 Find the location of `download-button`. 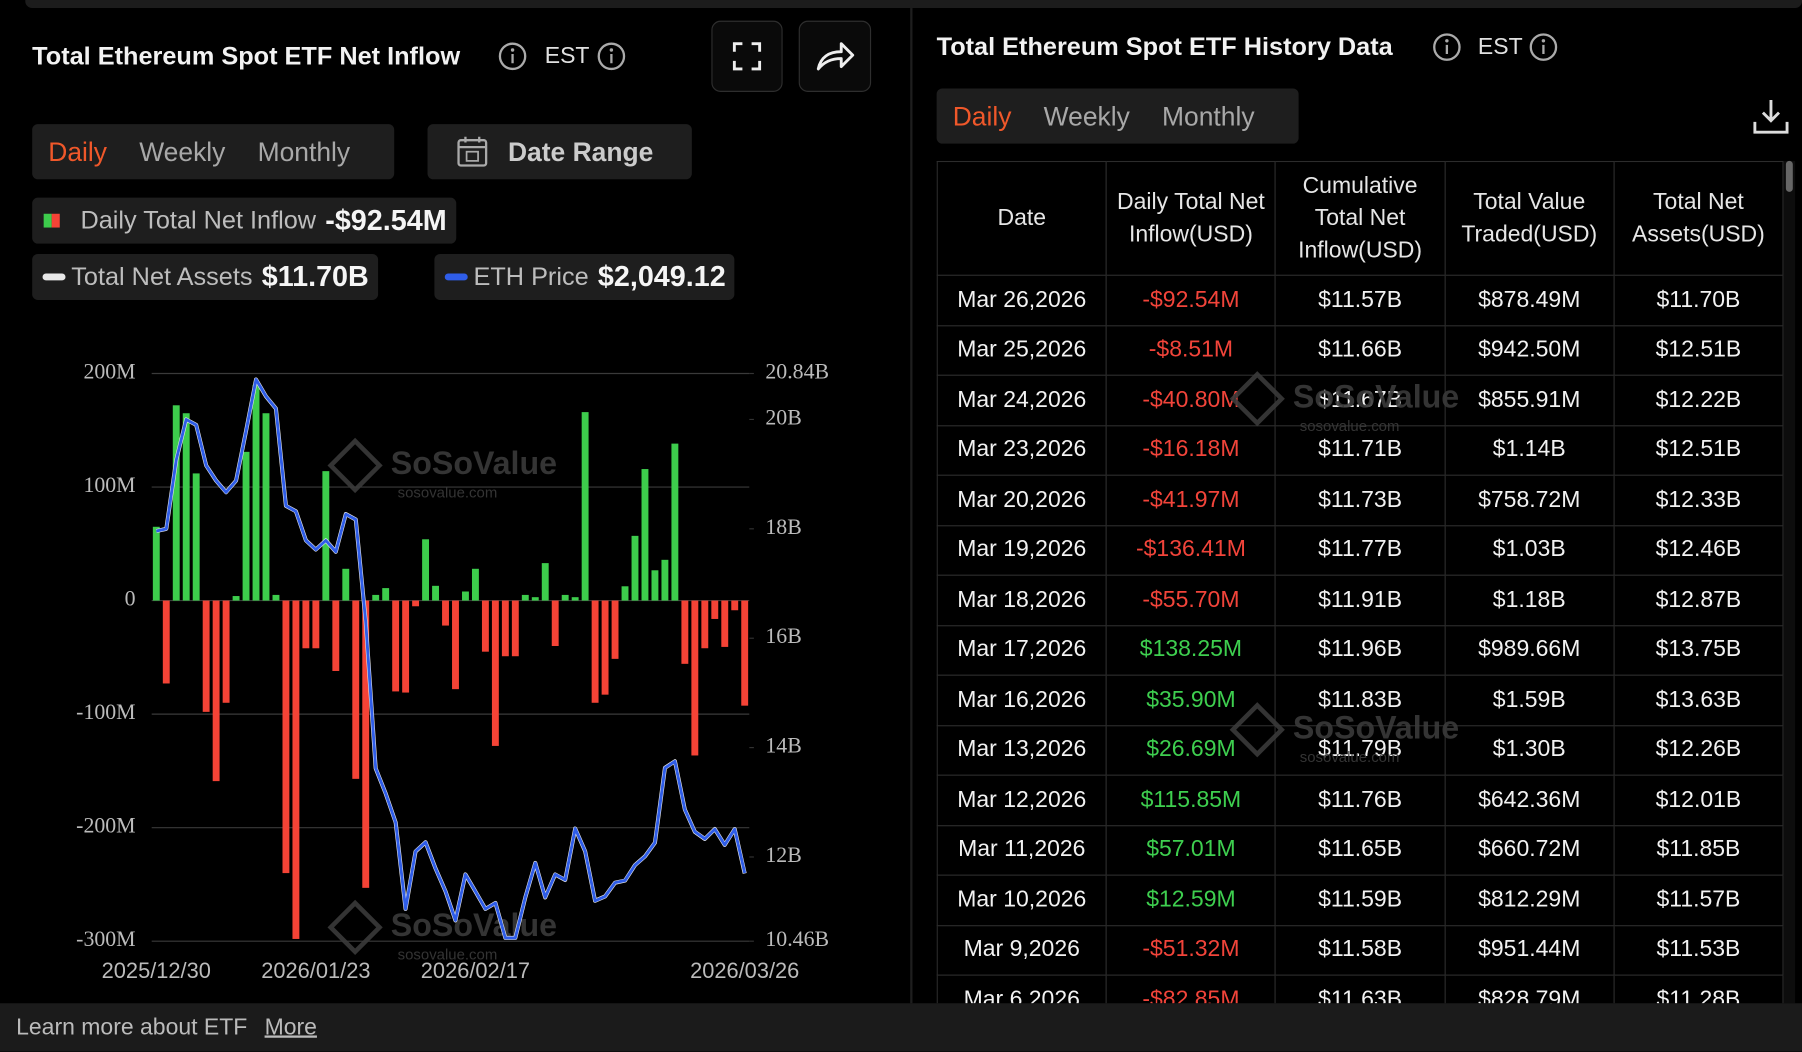

download-button is located at coordinates (1770, 116).